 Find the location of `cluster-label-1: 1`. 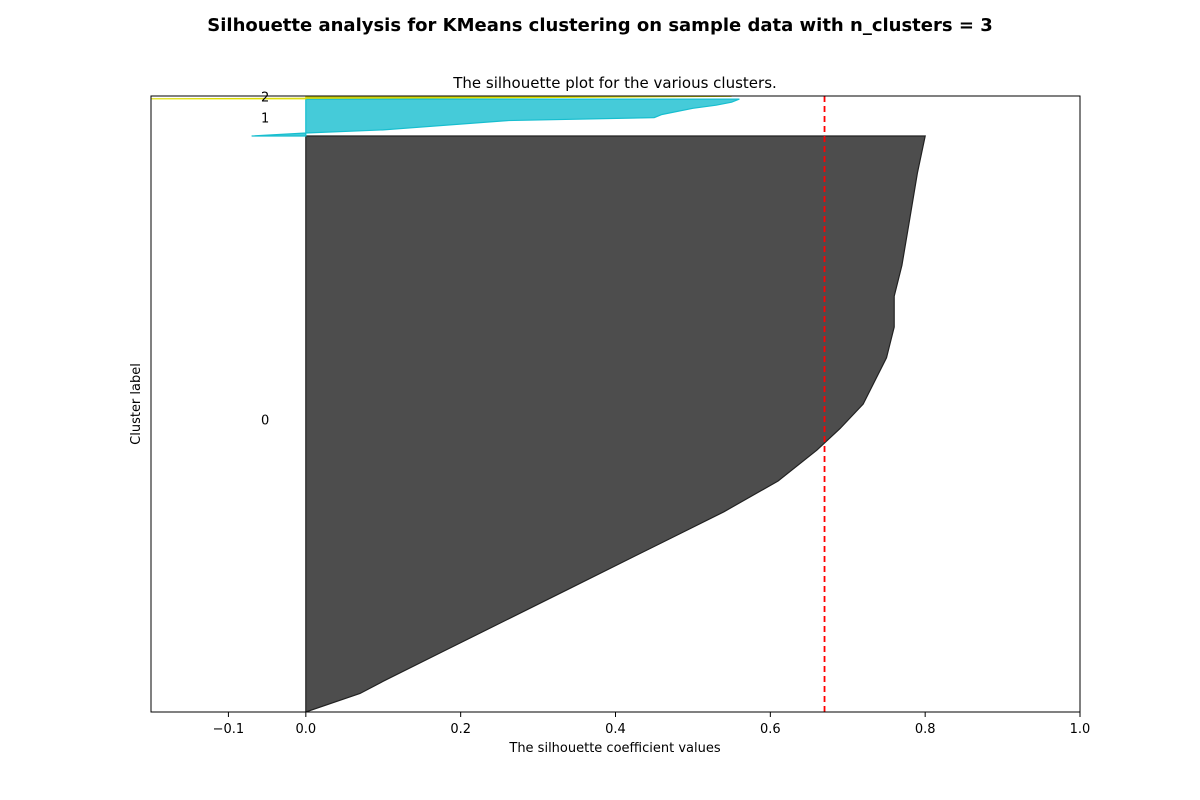

cluster-label-1: 1 is located at coordinates (265, 119).